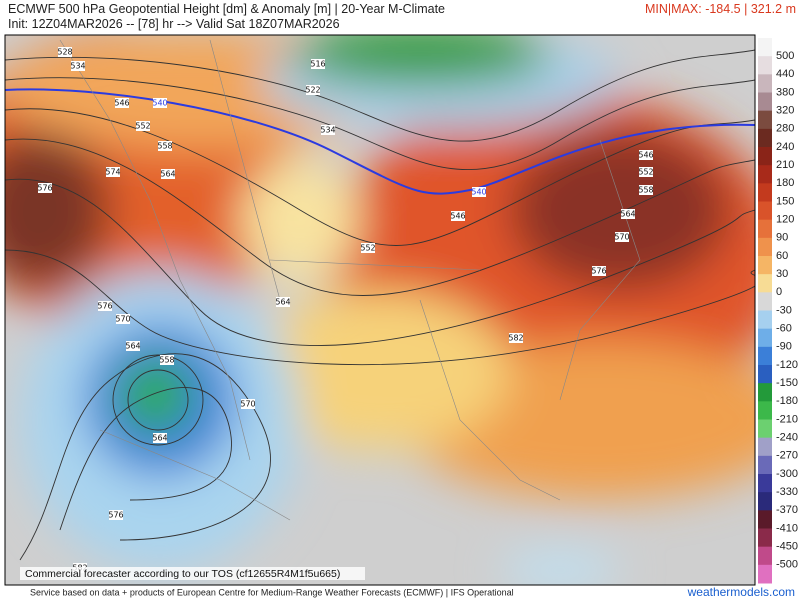  What do you see at coordinates (785, 201) in the screenshot?
I see `colorbar-label: 150` at bounding box center [785, 201].